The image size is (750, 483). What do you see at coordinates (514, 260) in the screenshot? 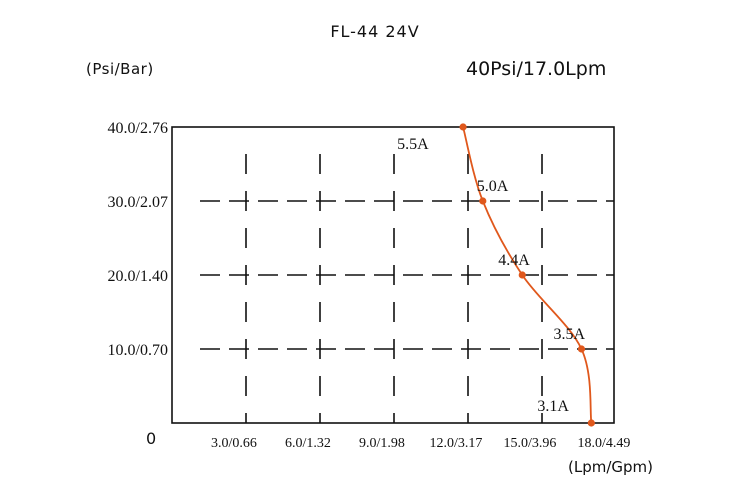
I see `data-label-2: 4.4A` at bounding box center [514, 260].